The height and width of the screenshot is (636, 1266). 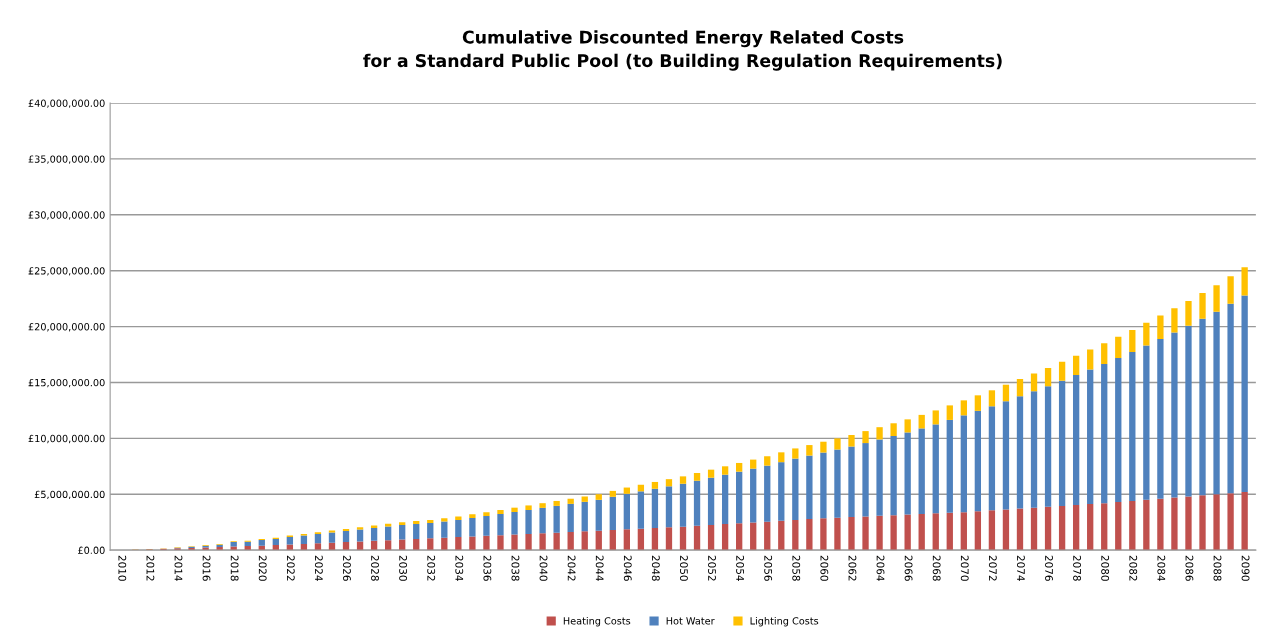 I want to click on x-tick-label: 2020, so click(x=262, y=568).